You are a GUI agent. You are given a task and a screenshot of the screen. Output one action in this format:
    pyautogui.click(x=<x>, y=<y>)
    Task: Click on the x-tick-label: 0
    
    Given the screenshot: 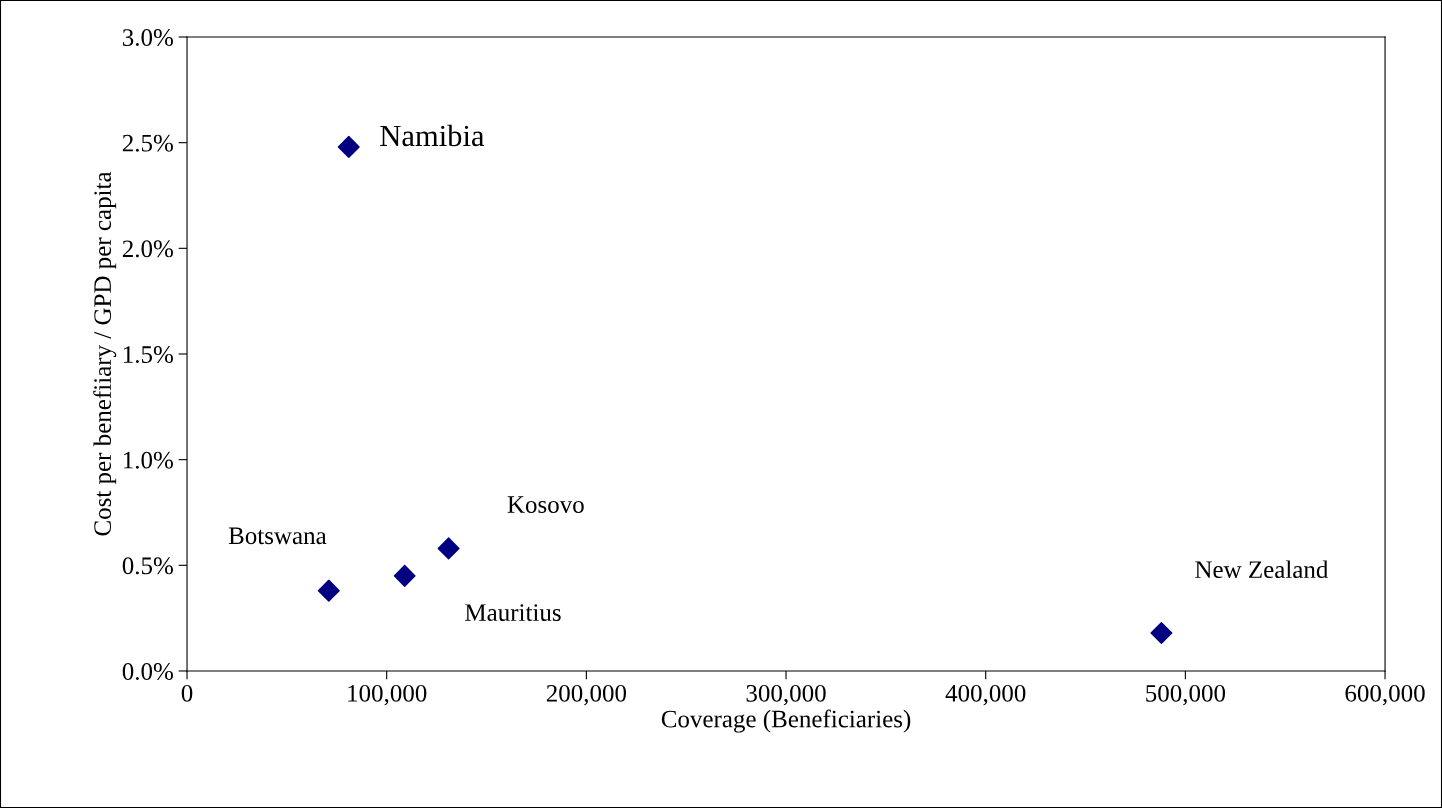 What is the action you would take?
    pyautogui.click(x=187, y=693)
    